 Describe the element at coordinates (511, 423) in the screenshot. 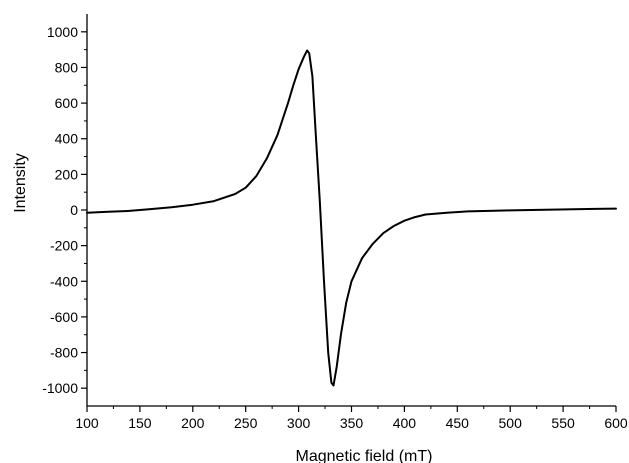

I see `x-tick-label: 500` at that location.